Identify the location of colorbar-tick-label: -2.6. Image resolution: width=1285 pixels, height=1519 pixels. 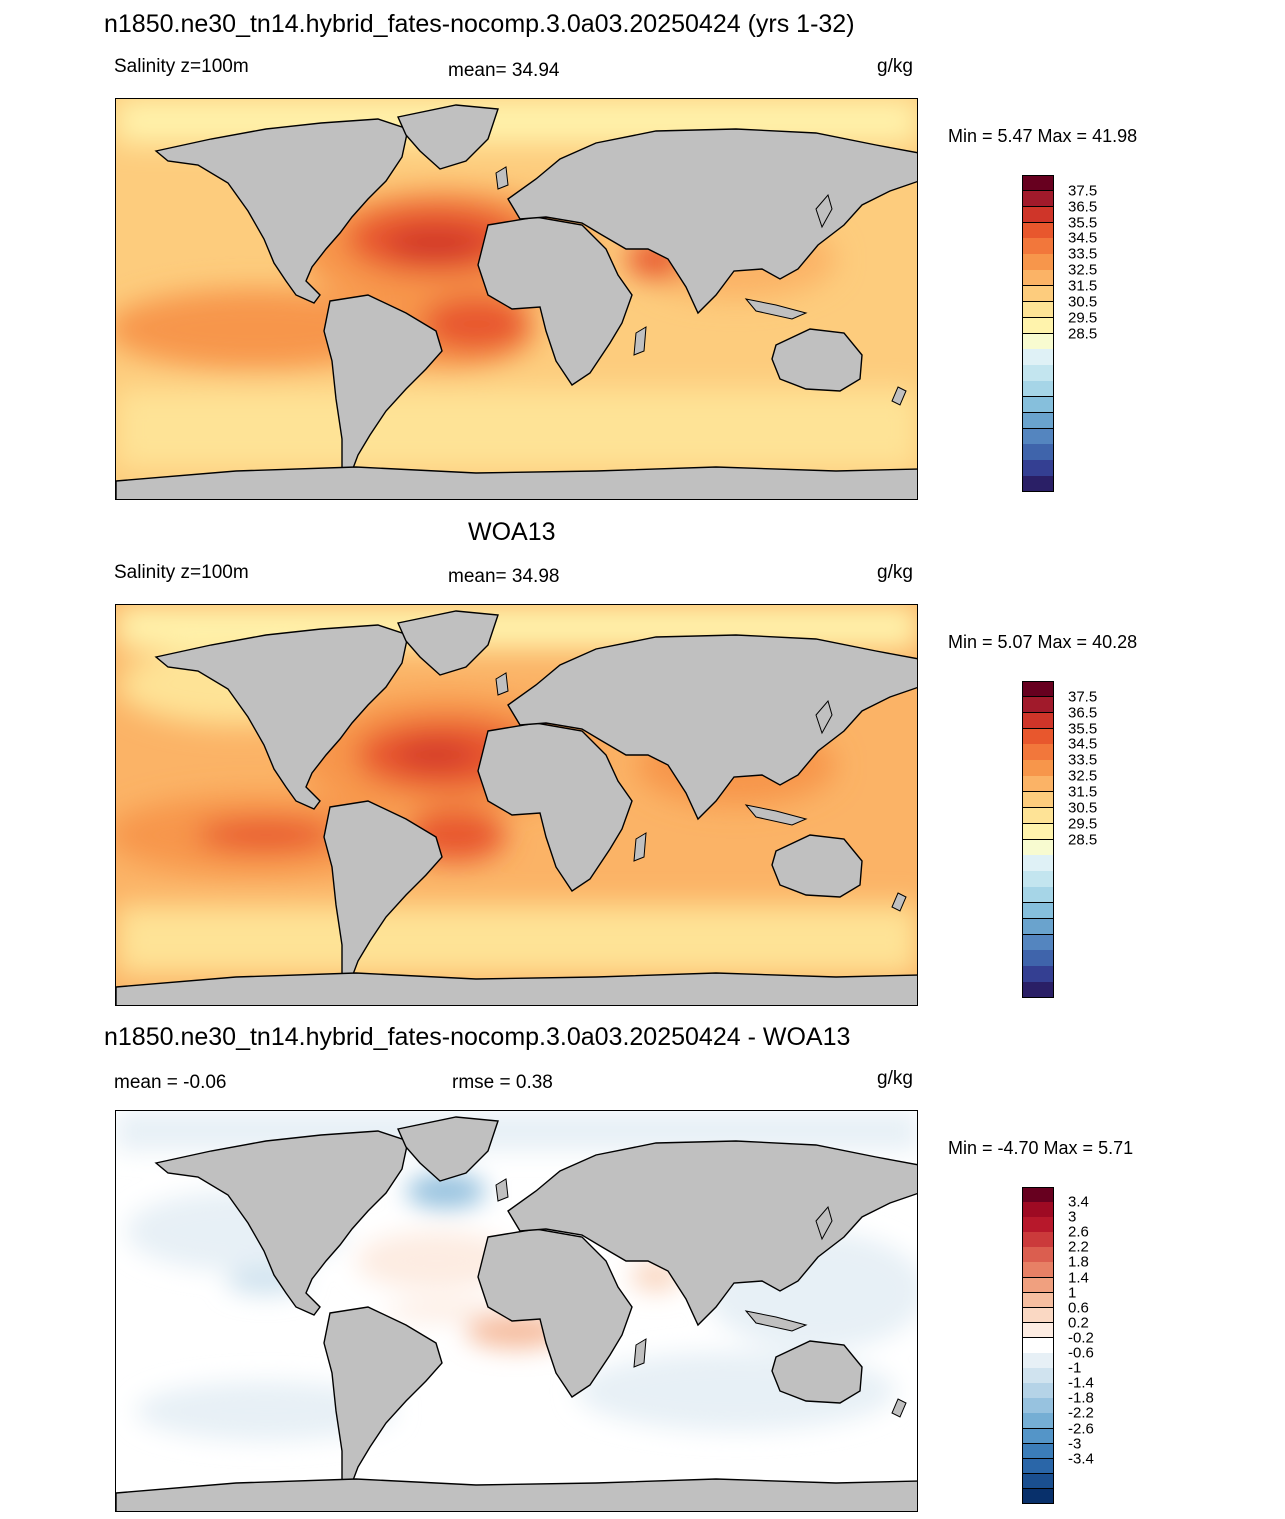
(1081, 1429).